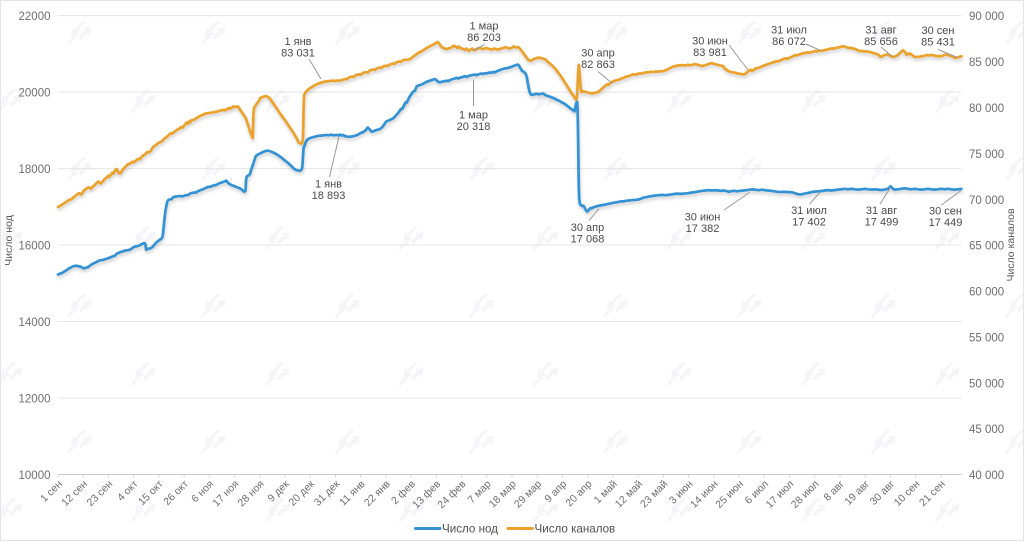 The height and width of the screenshot is (542, 1024). What do you see at coordinates (986, 109) in the screenshot?
I see `svg-text: 80 000` at bounding box center [986, 109].